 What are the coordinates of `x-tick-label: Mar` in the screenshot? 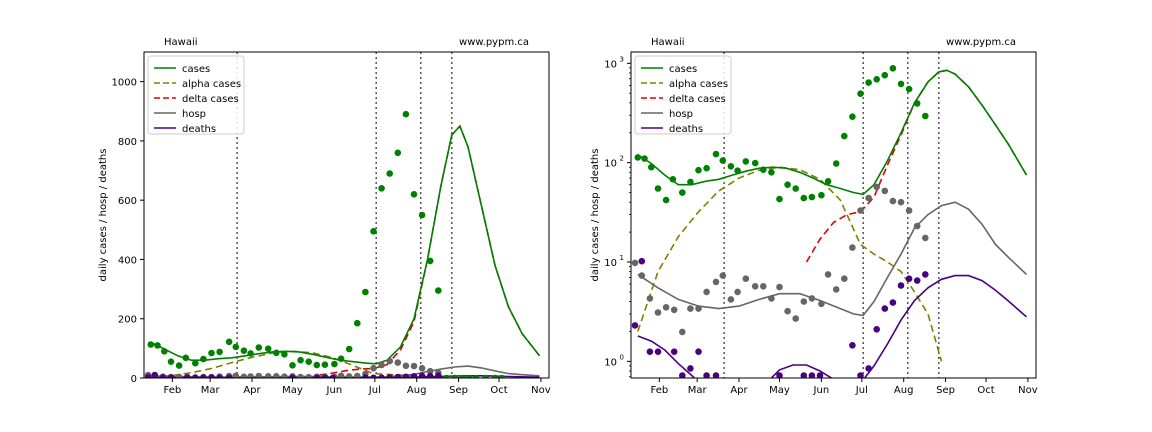 It's located at (211, 390).